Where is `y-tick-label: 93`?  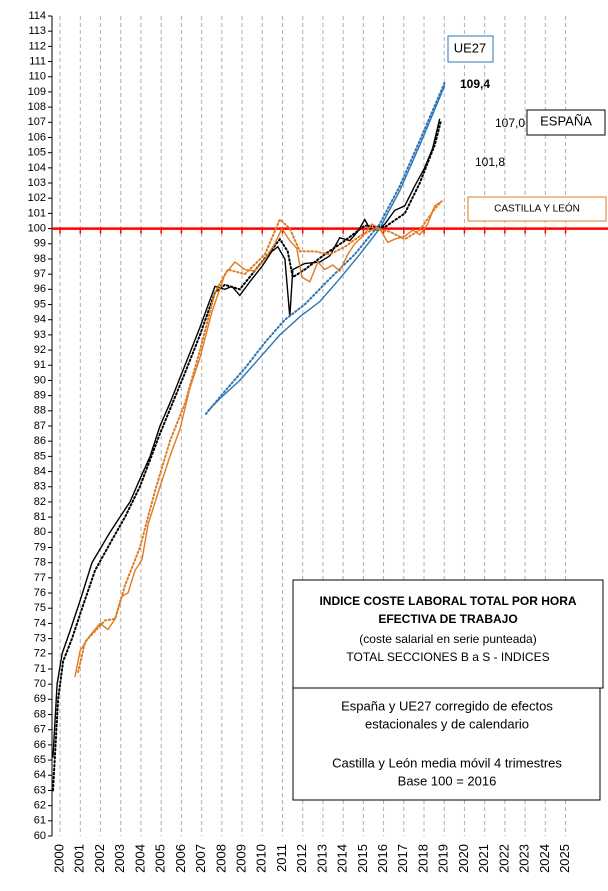 y-tick-label: 93 is located at coordinates (40, 335).